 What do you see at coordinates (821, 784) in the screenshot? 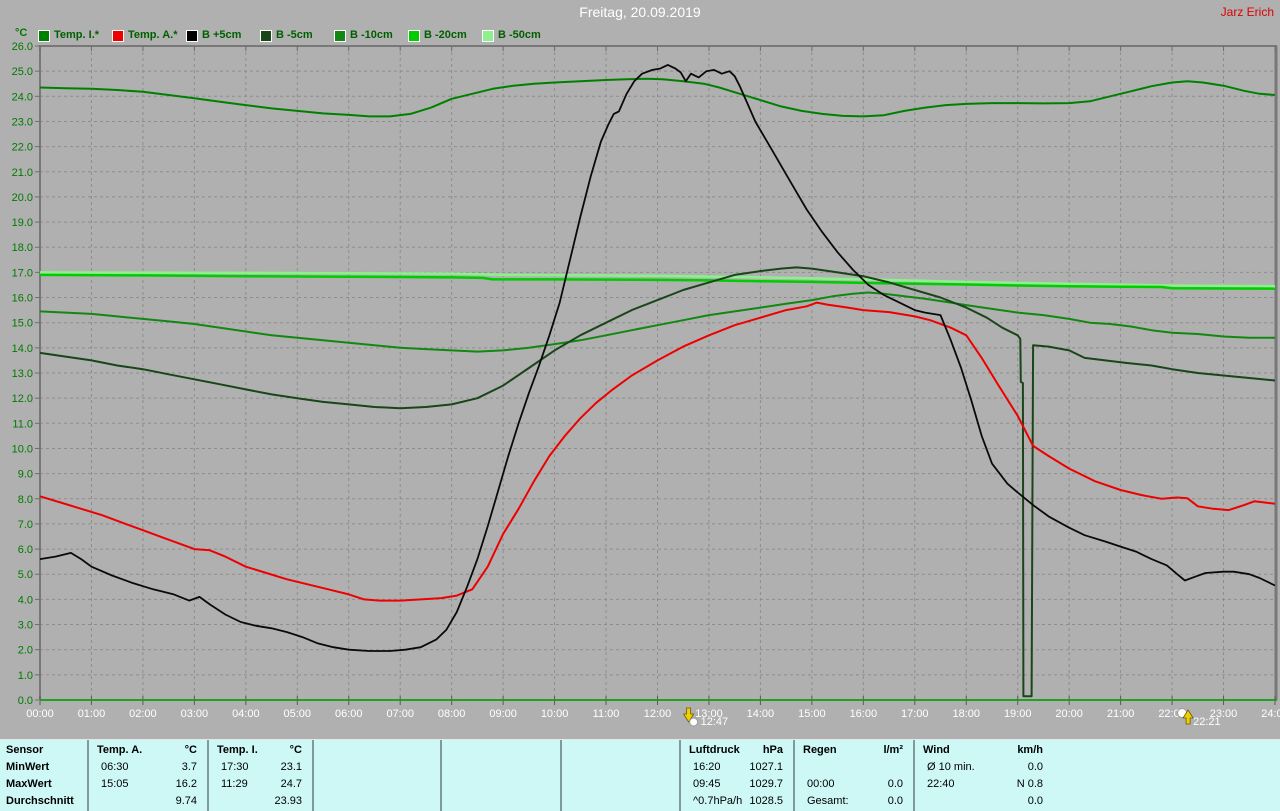
I see `cell-time: 00:00` at bounding box center [821, 784].